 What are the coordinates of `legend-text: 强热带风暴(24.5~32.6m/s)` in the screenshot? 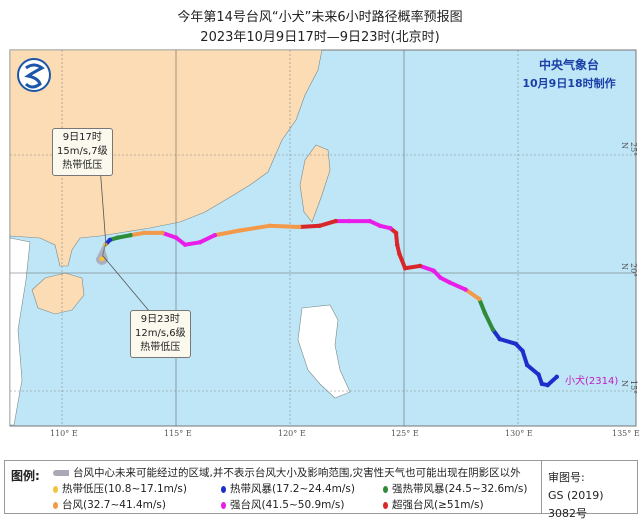 It's located at (460, 489).